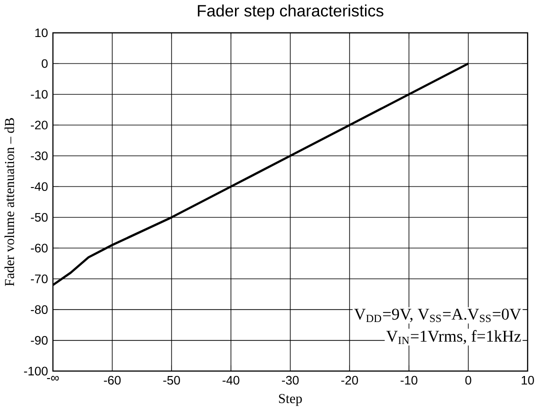 Image resolution: width=539 pixels, height=410 pixels. What do you see at coordinates (39, 125) in the screenshot?
I see `y-tick-label: -20` at bounding box center [39, 125].